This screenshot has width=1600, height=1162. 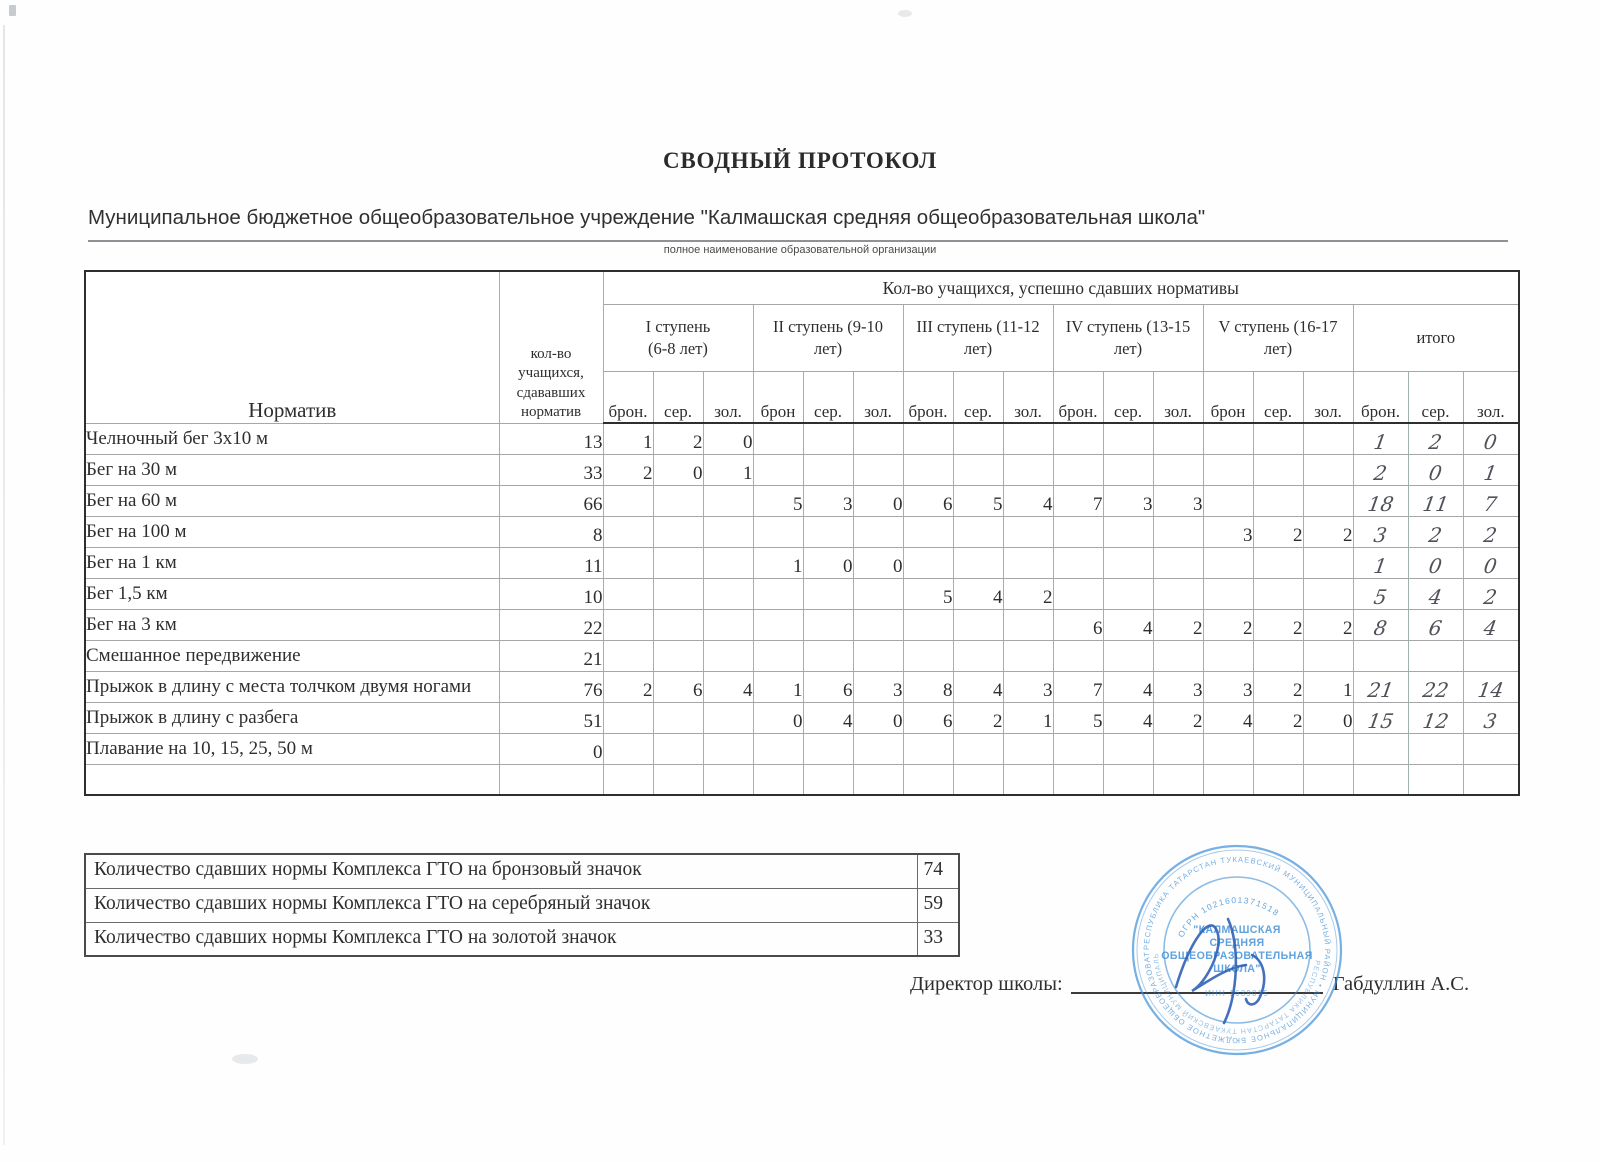 I want to click on normative-cell: Челночный бег 3х10 м, so click(x=292, y=438).